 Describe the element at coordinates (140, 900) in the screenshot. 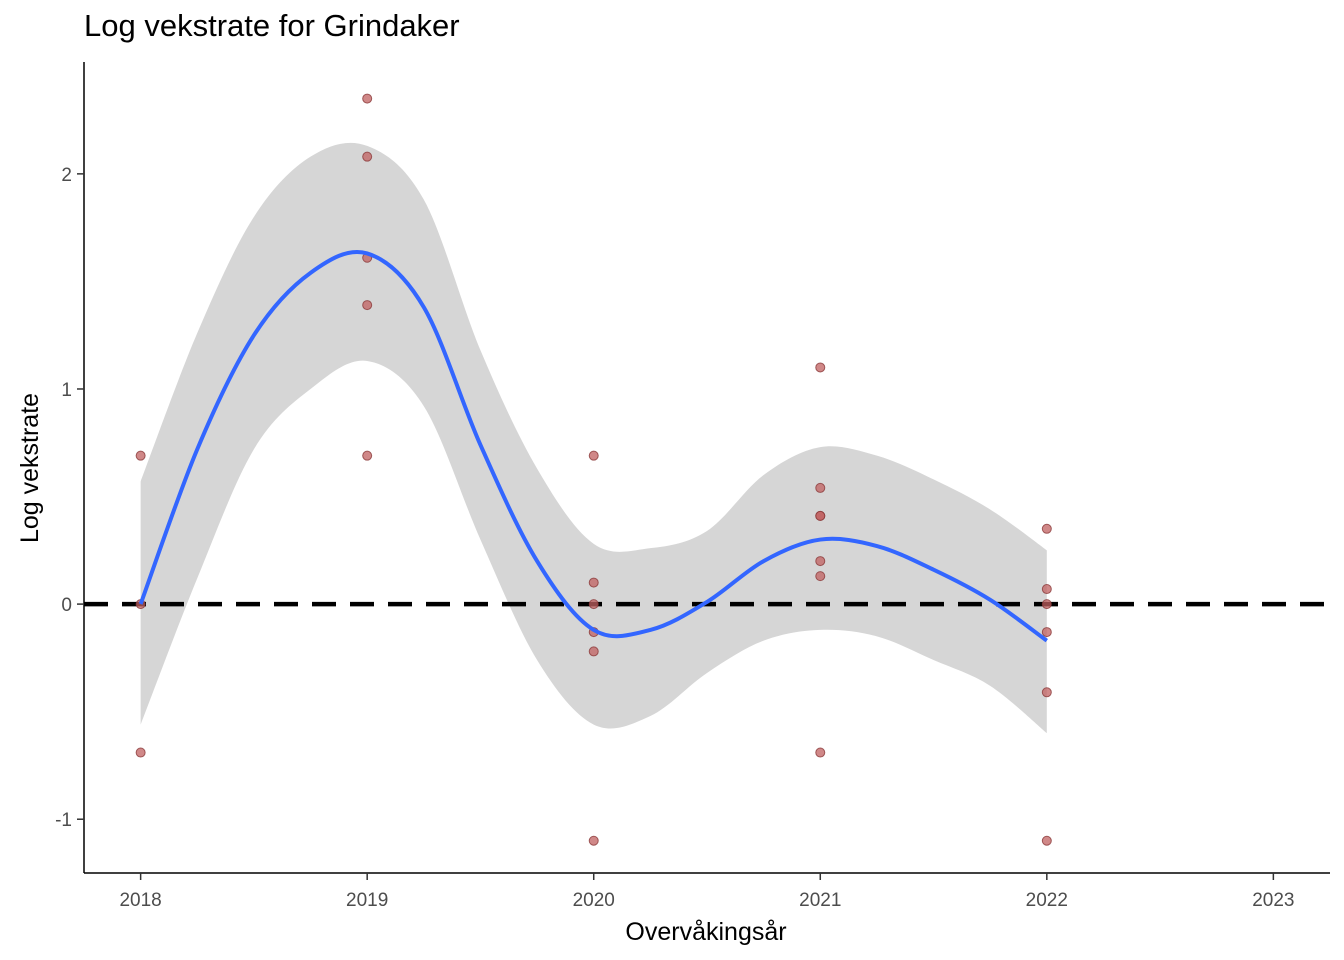

I see `x-tick-label: 2018` at that location.